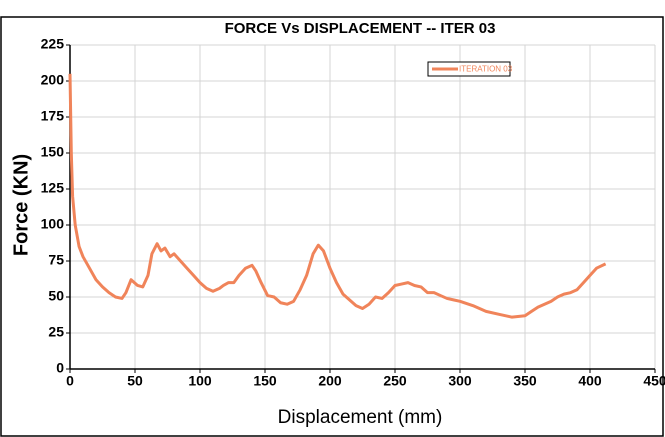 The height and width of the screenshot is (437, 665). What do you see at coordinates (53, 80) in the screenshot?
I see `y-tick-label: 200` at bounding box center [53, 80].